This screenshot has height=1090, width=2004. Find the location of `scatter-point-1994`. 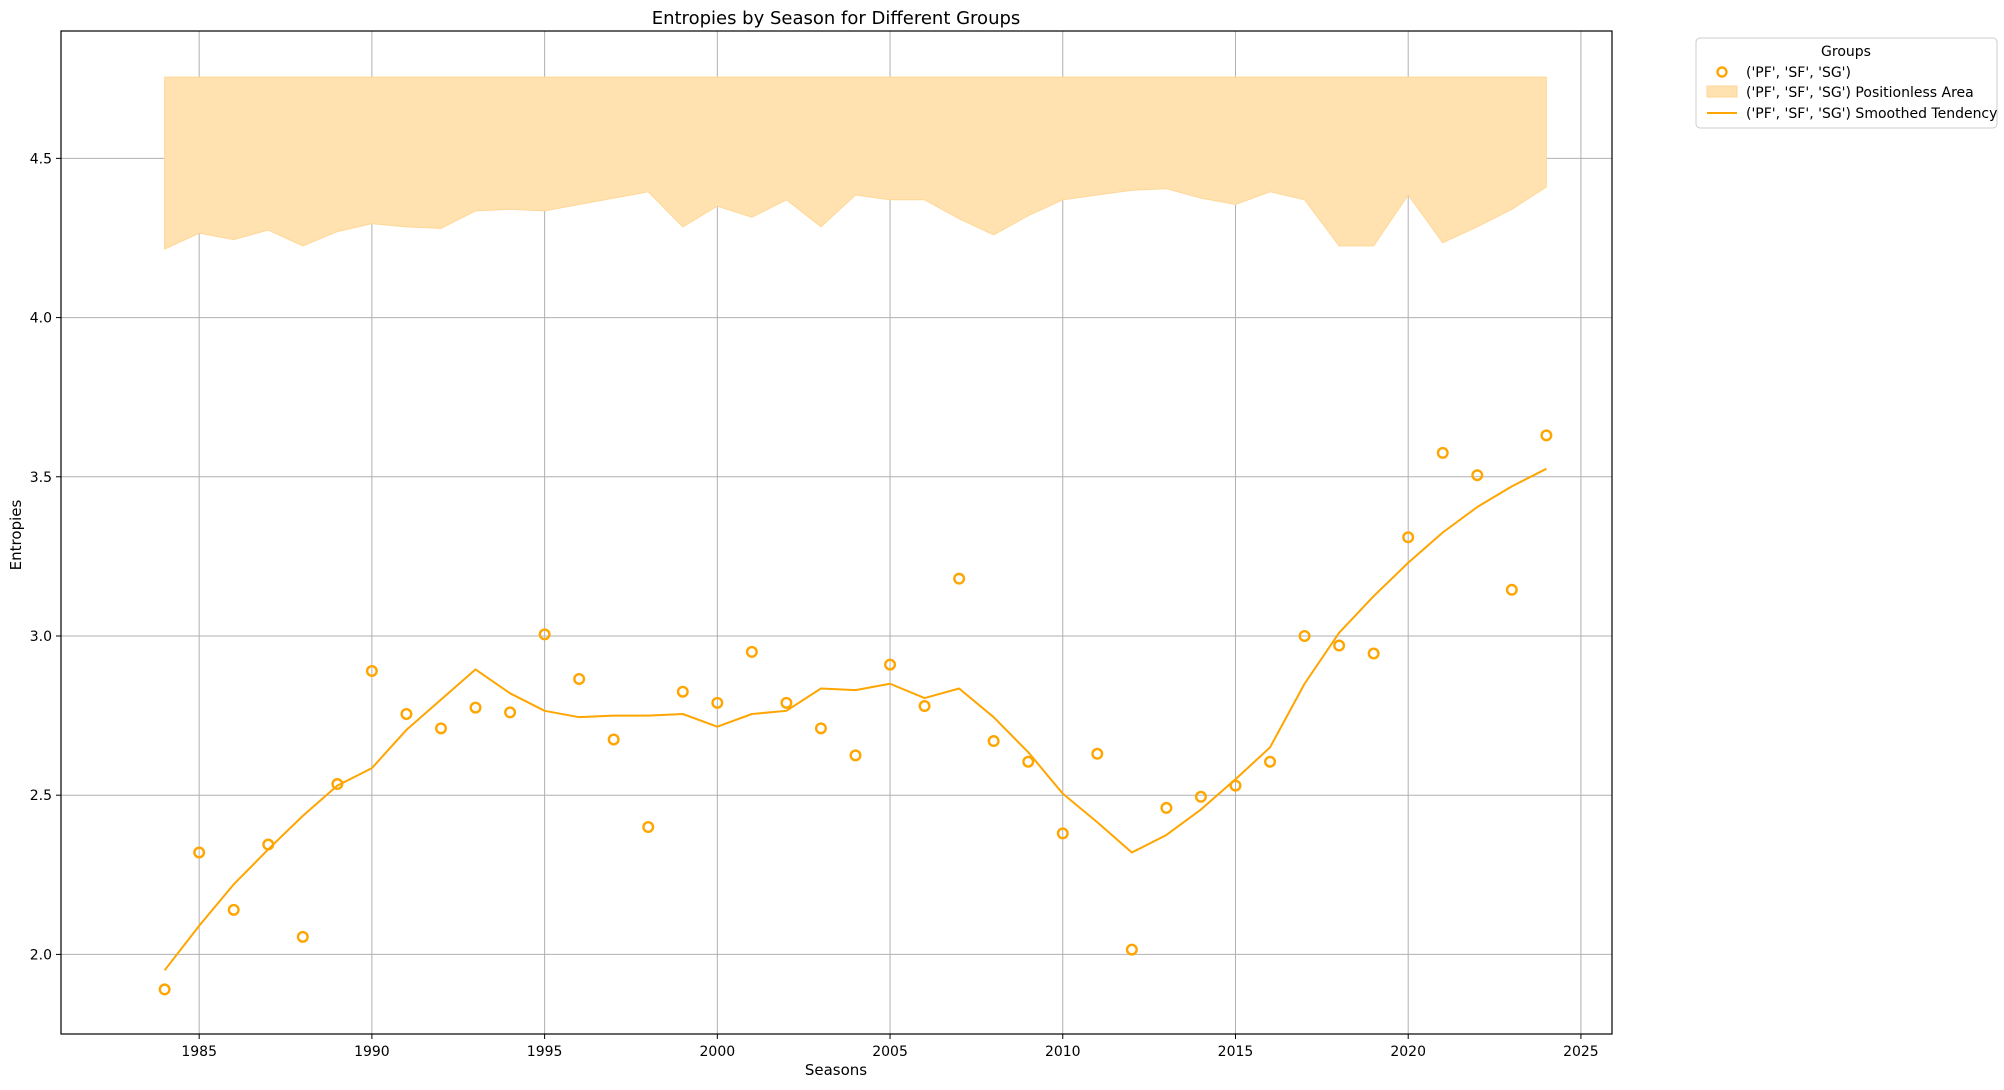

scatter-point-1994 is located at coordinates (510, 712).